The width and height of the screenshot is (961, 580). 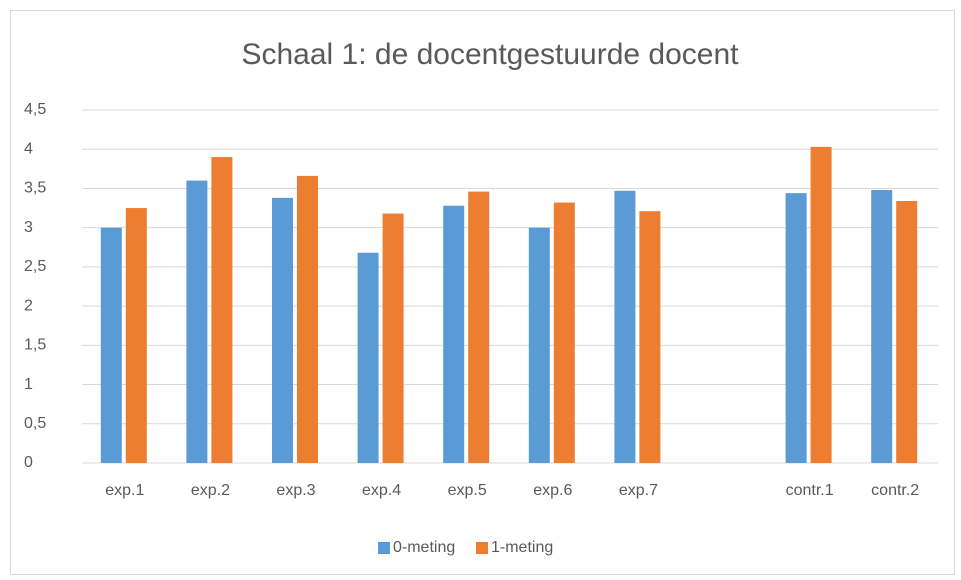 What do you see at coordinates (35, 266) in the screenshot?
I see `y-tick-label: 2,5` at bounding box center [35, 266].